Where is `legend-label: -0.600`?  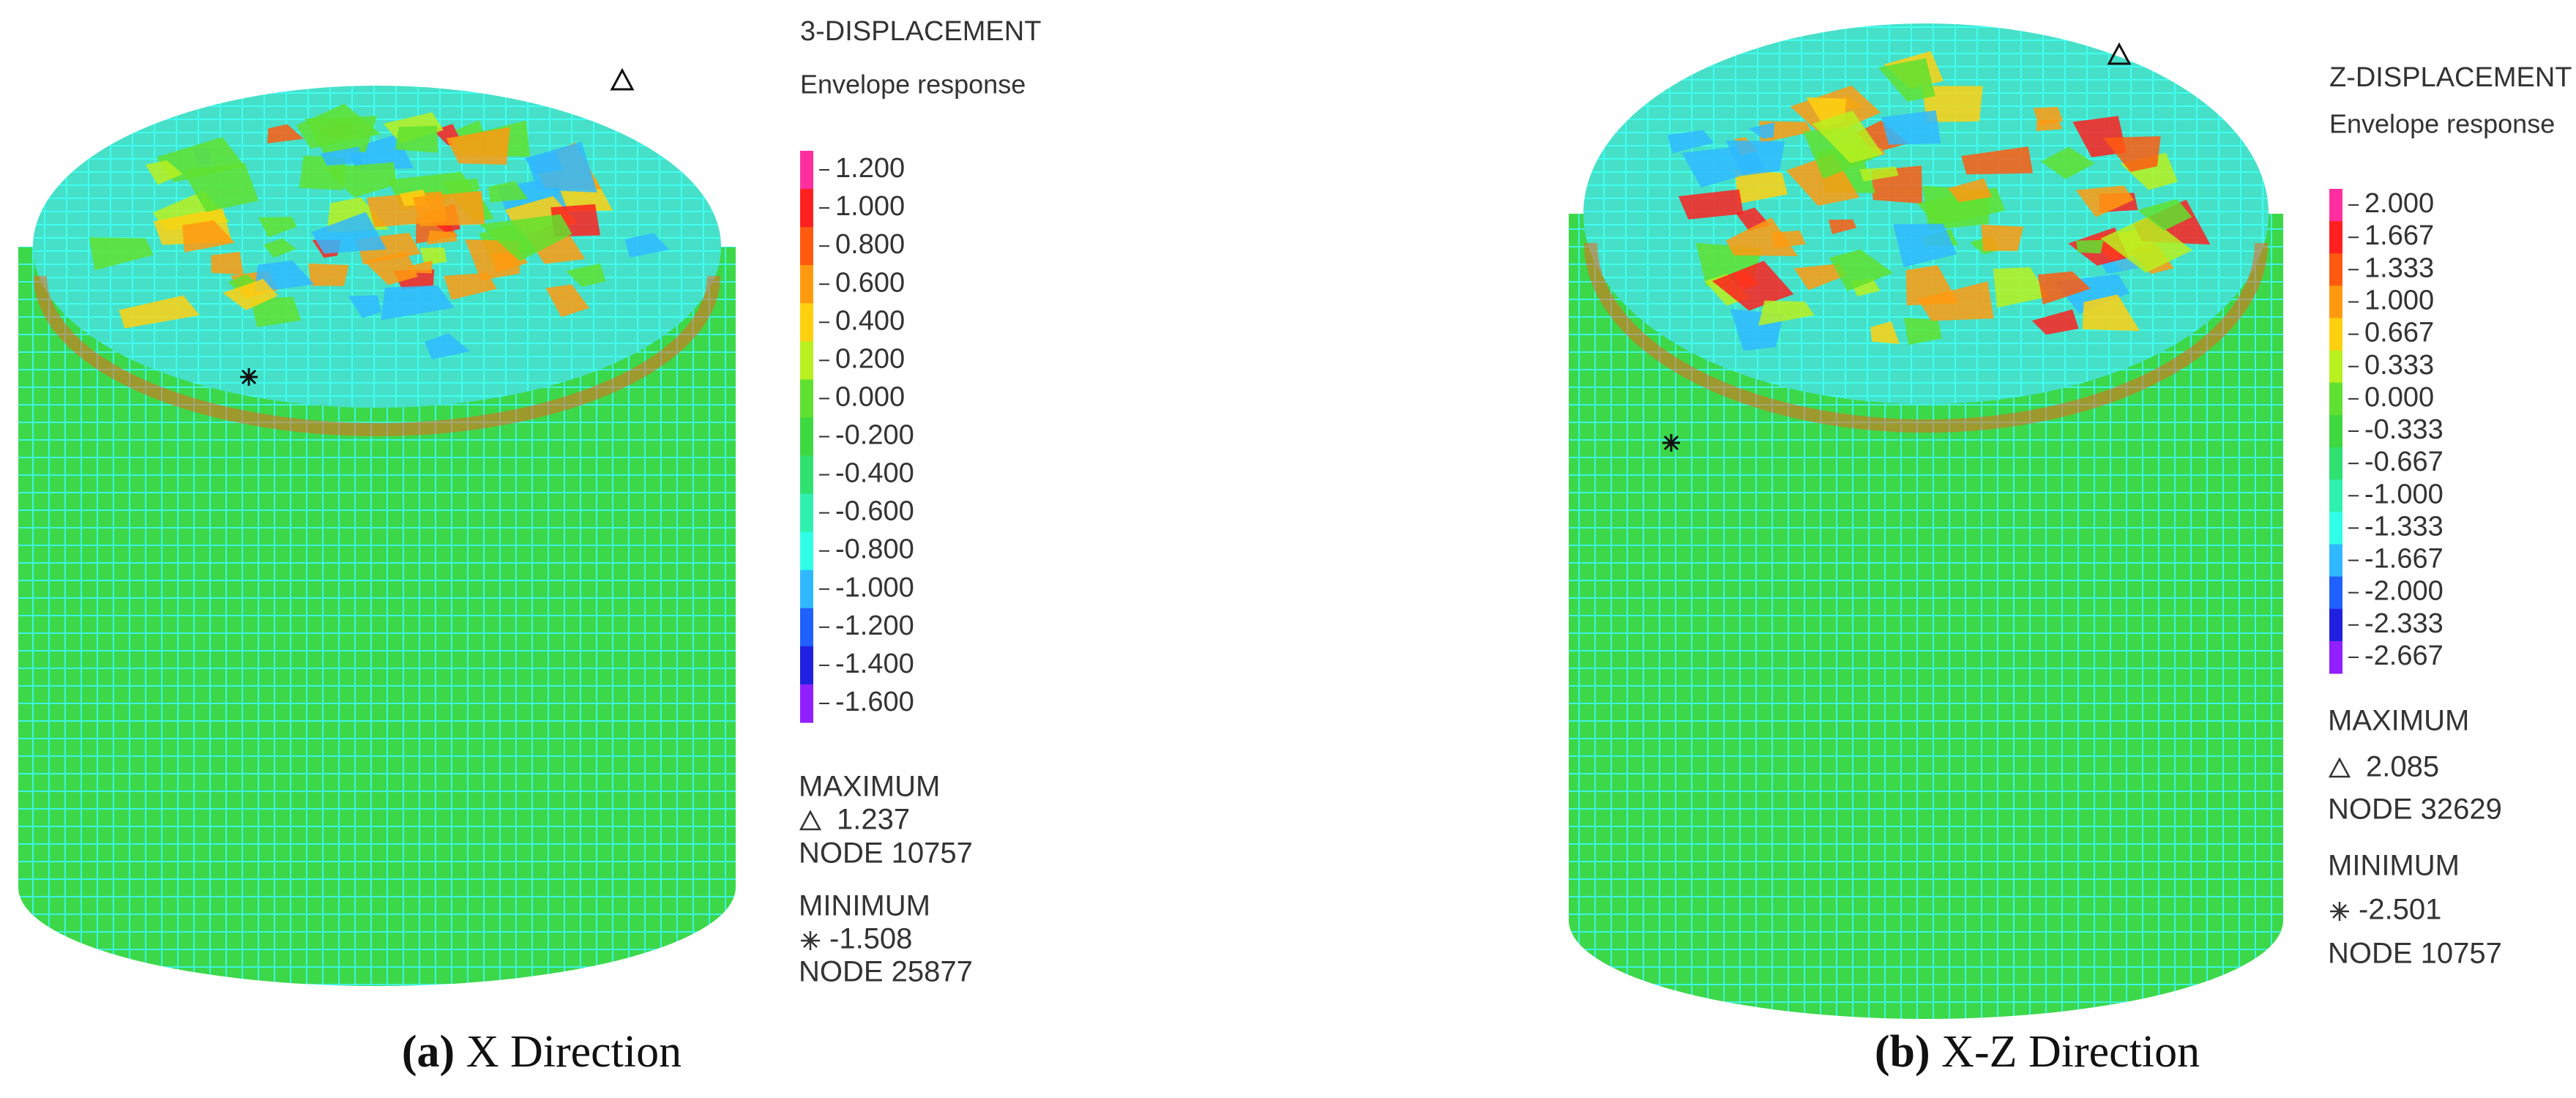
legend-label: -0.600 is located at coordinates (874, 511).